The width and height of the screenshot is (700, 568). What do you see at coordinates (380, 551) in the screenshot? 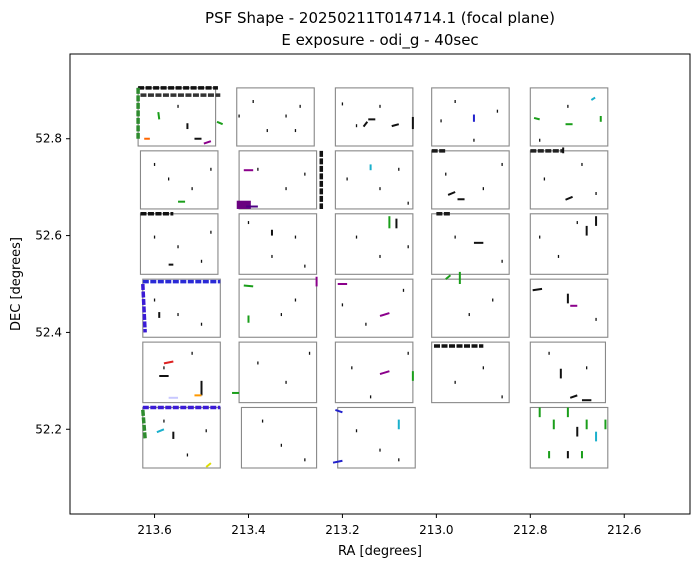
I see `x-axis-label: RA [degrees]` at bounding box center [380, 551].